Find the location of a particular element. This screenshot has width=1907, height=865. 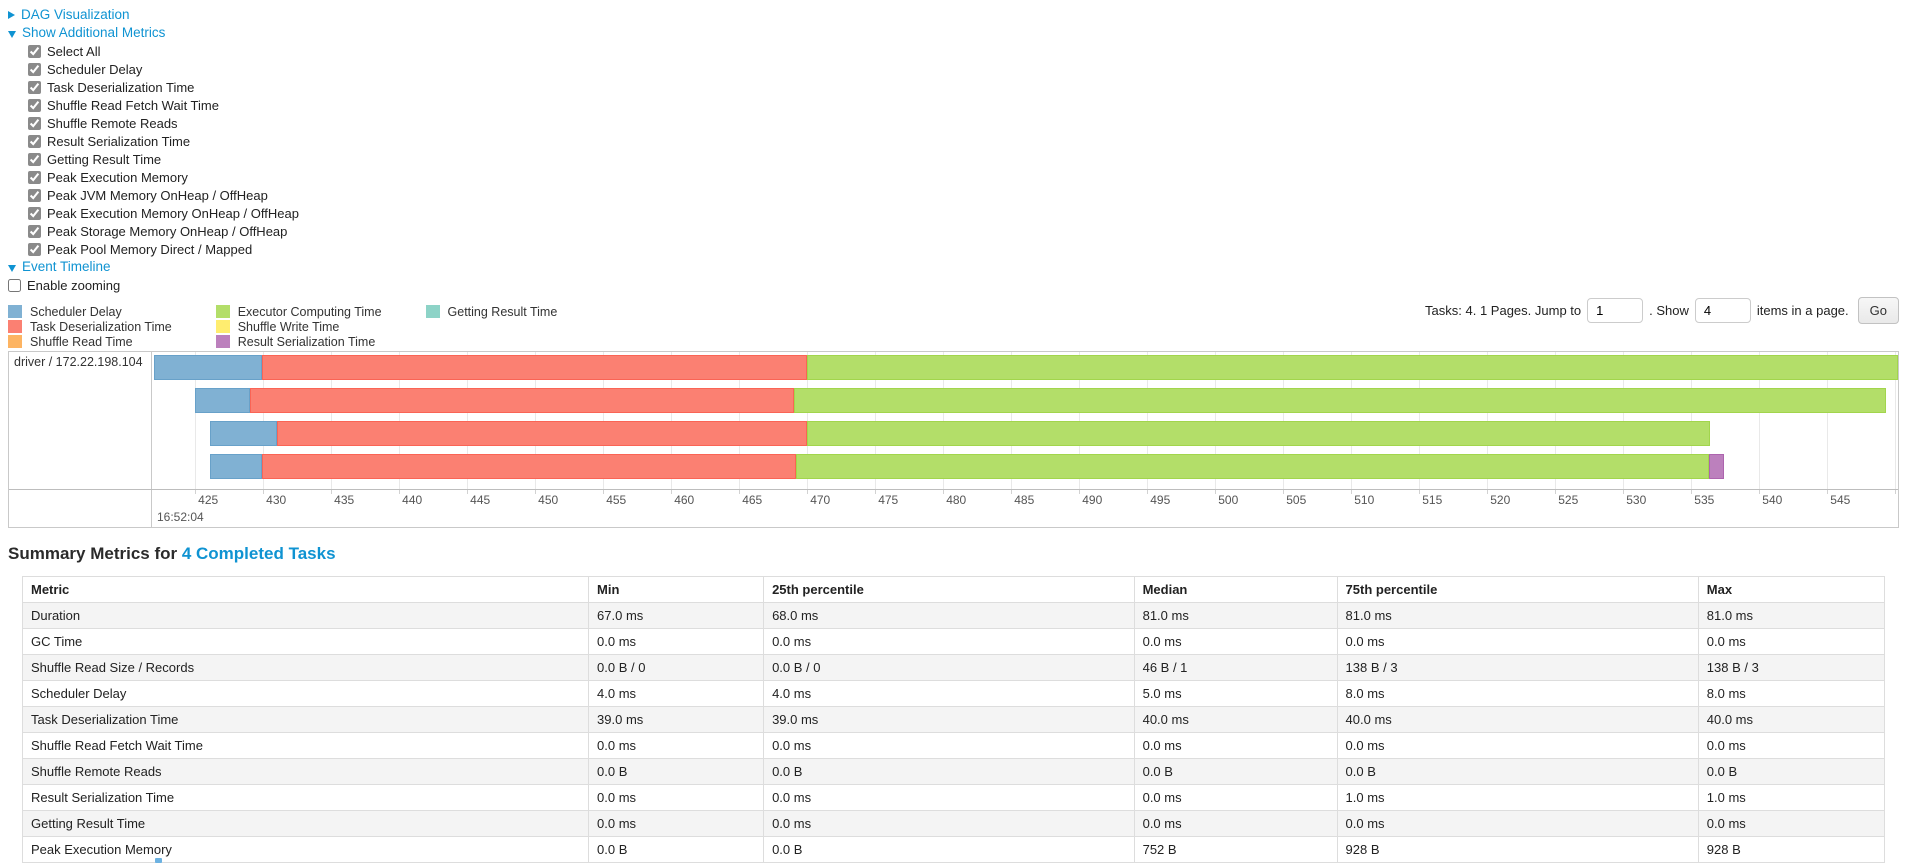

metric-name-cell: Peak Execution Memory is located at coordinates (305, 849).